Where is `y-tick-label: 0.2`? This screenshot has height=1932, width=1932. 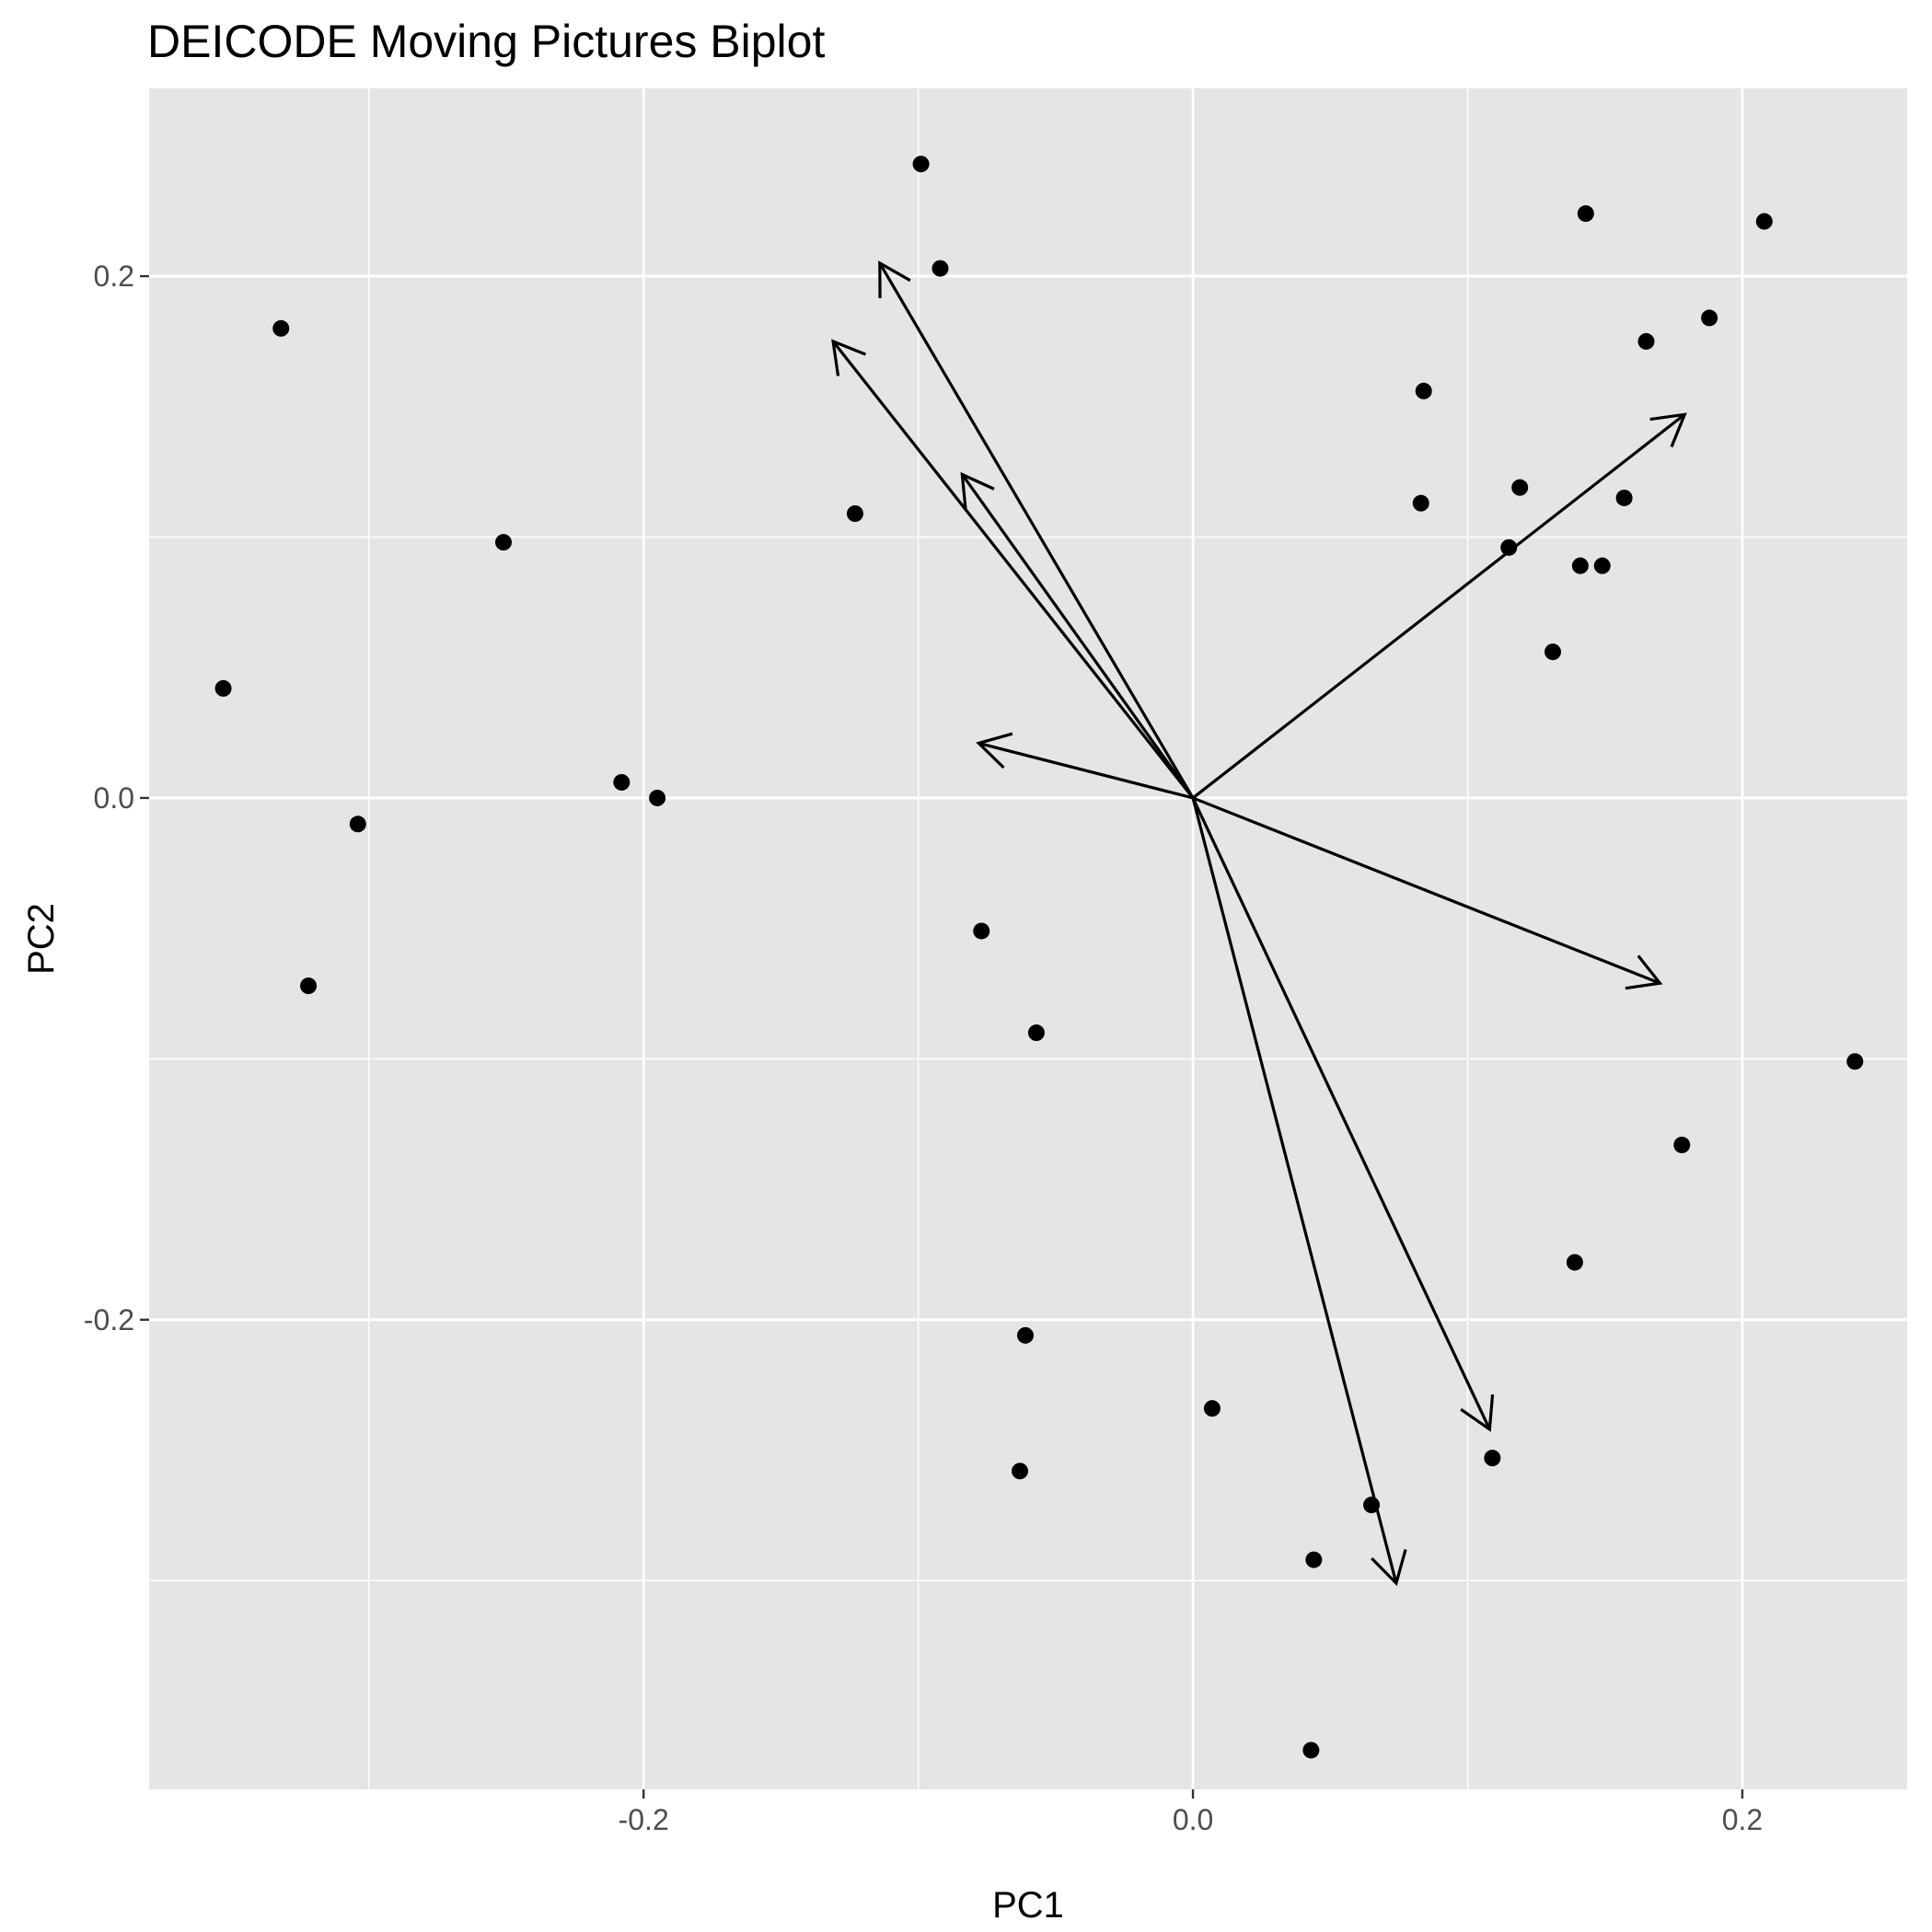
y-tick-label: 0.2 is located at coordinates (114, 277).